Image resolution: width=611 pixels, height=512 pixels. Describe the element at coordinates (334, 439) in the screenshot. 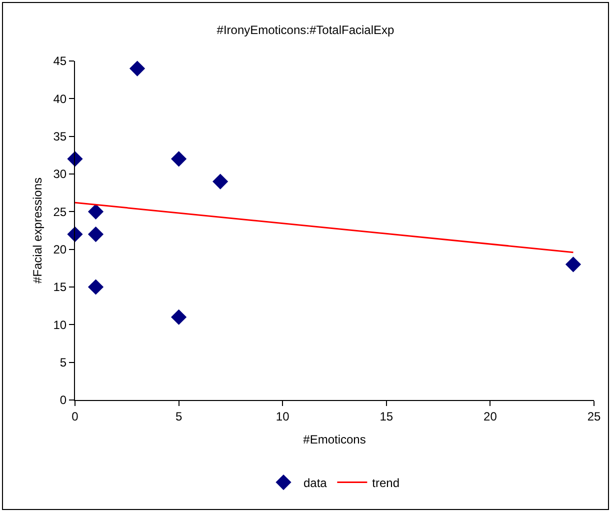

I see `x-axis-title: #Emoticons` at that location.